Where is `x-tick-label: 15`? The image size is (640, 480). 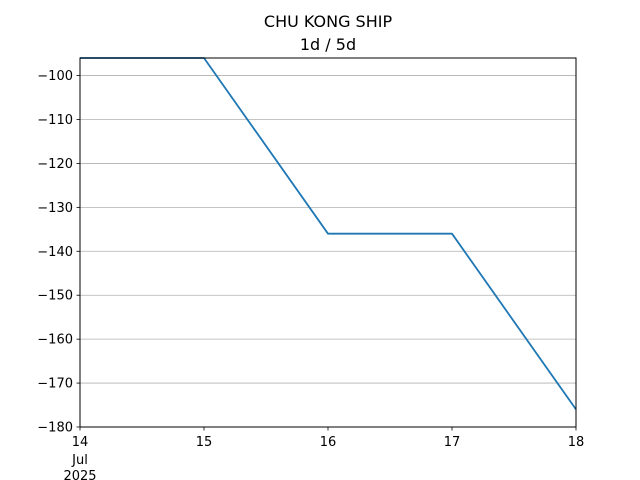
x-tick-label: 15 is located at coordinates (204, 442).